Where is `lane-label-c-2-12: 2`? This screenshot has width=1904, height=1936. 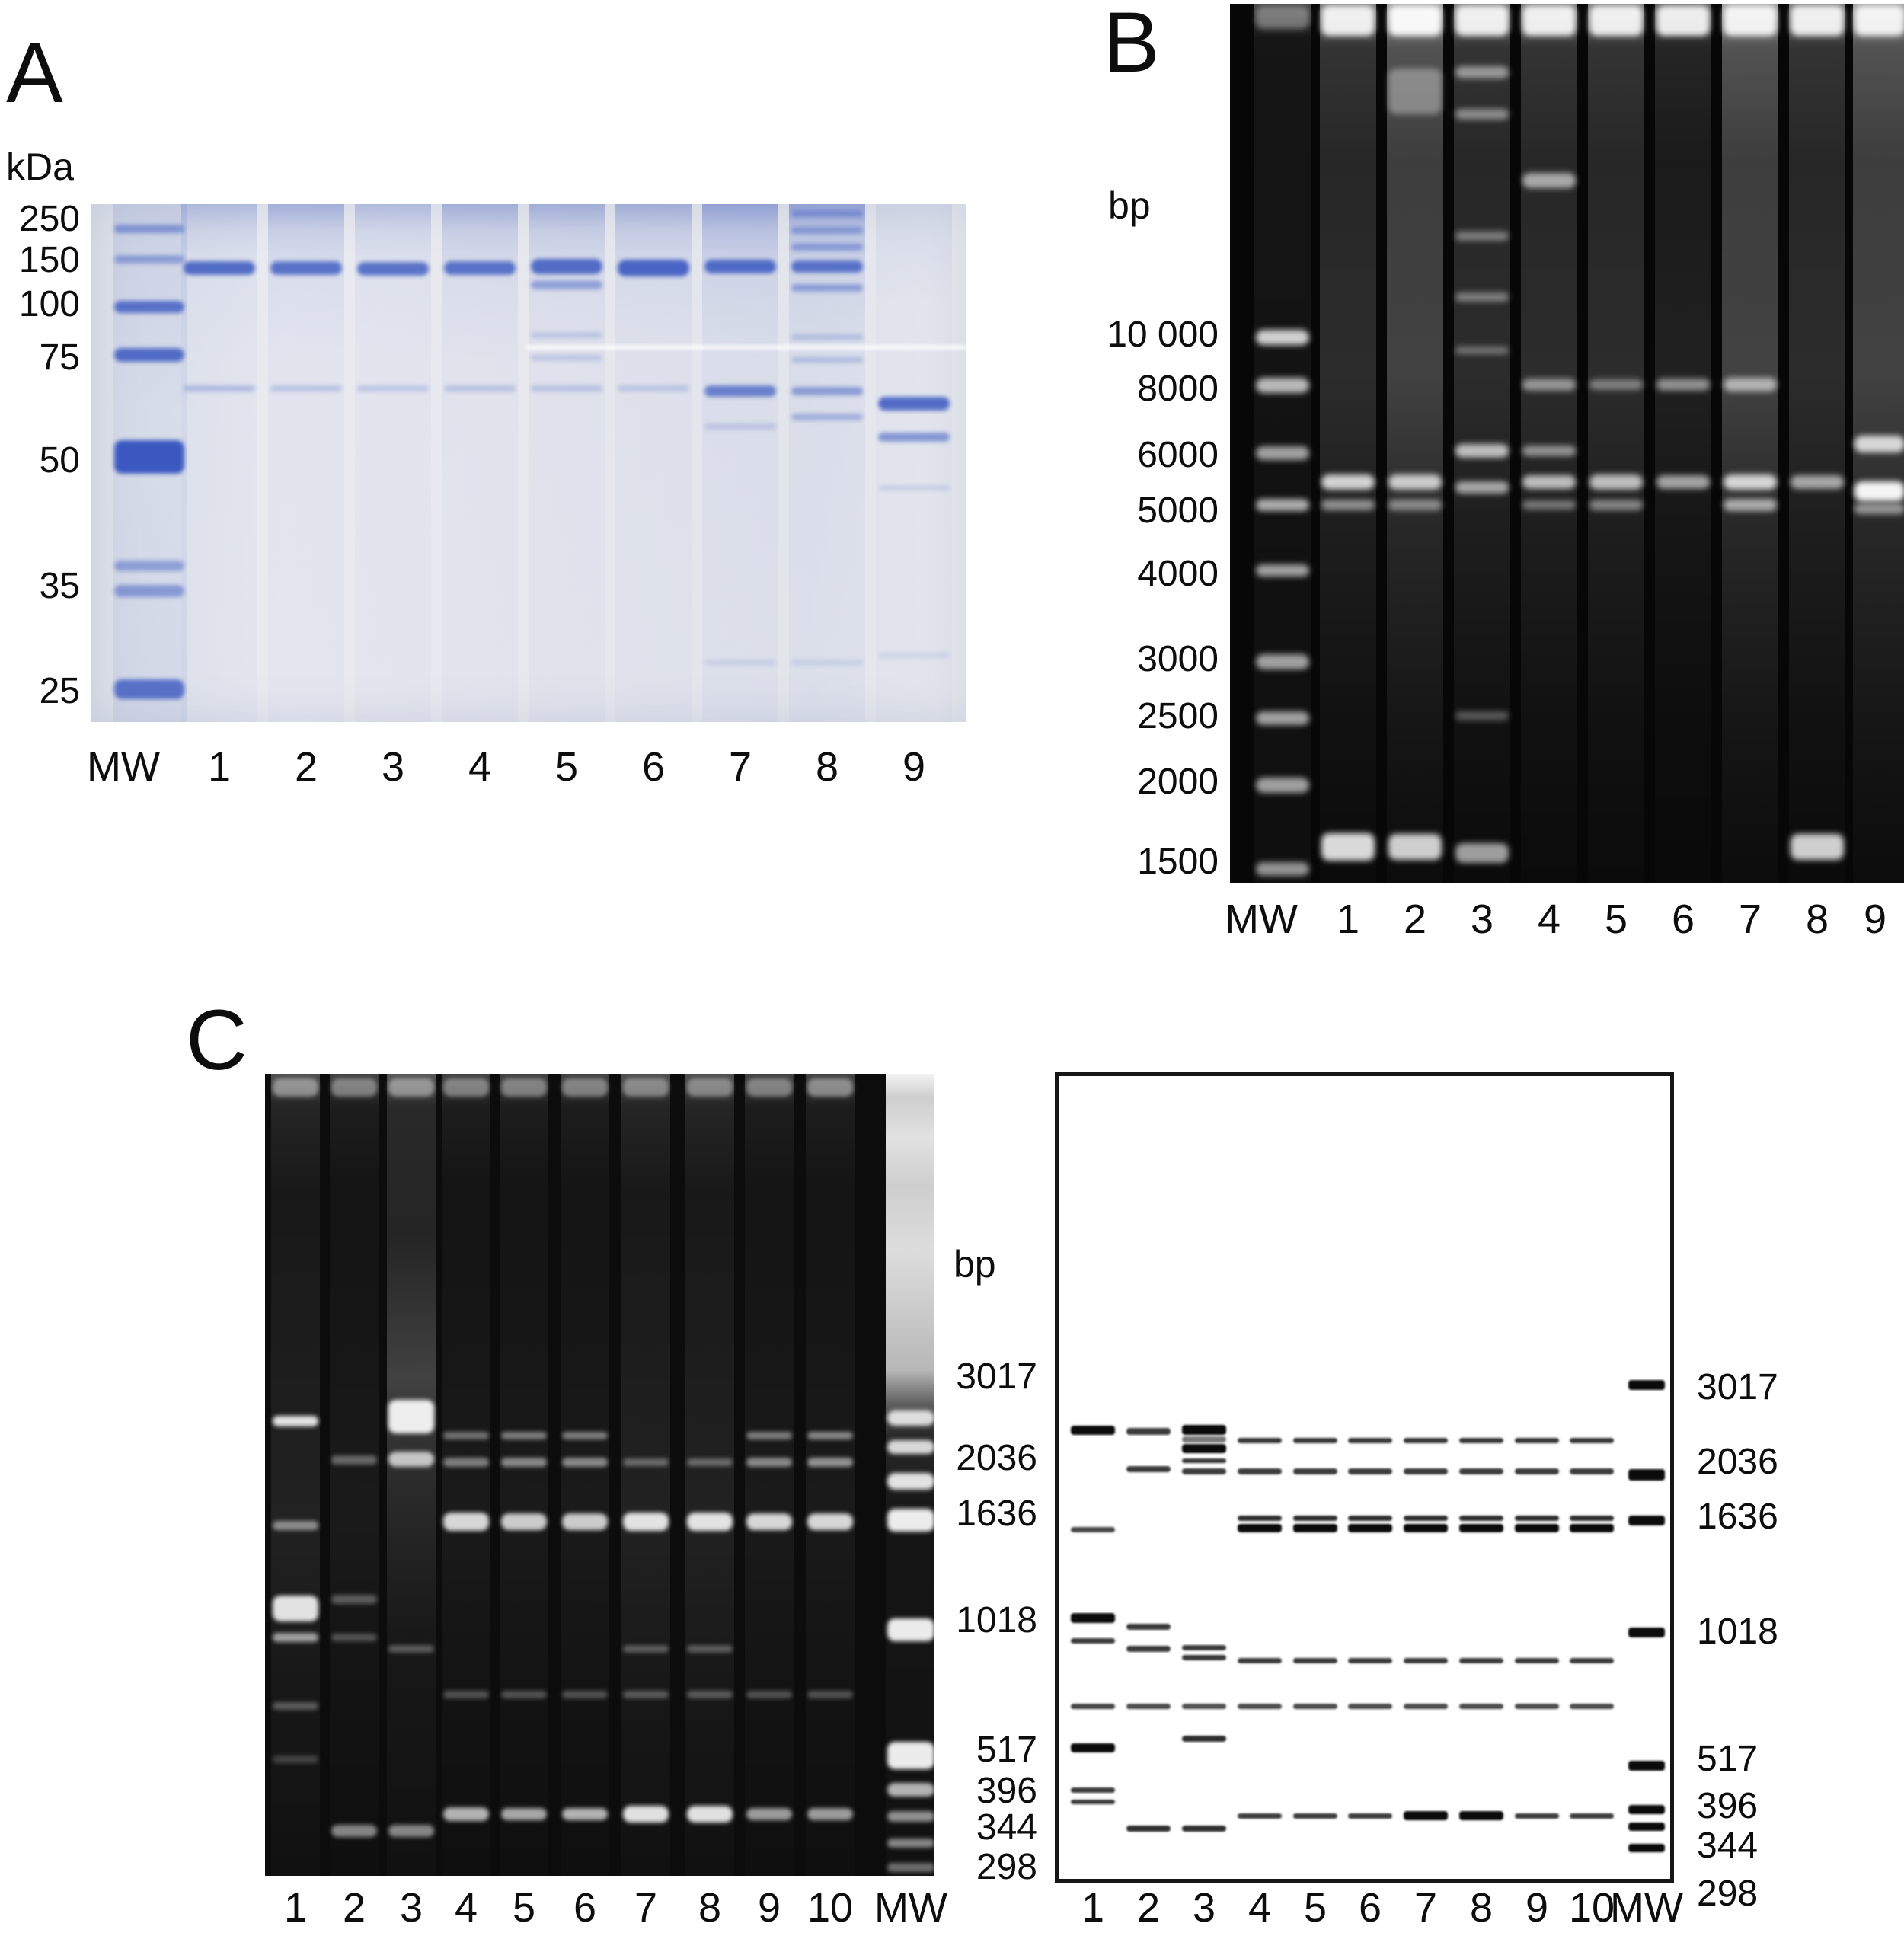
lane-label-c-2-12: 2 is located at coordinates (1148, 1908).